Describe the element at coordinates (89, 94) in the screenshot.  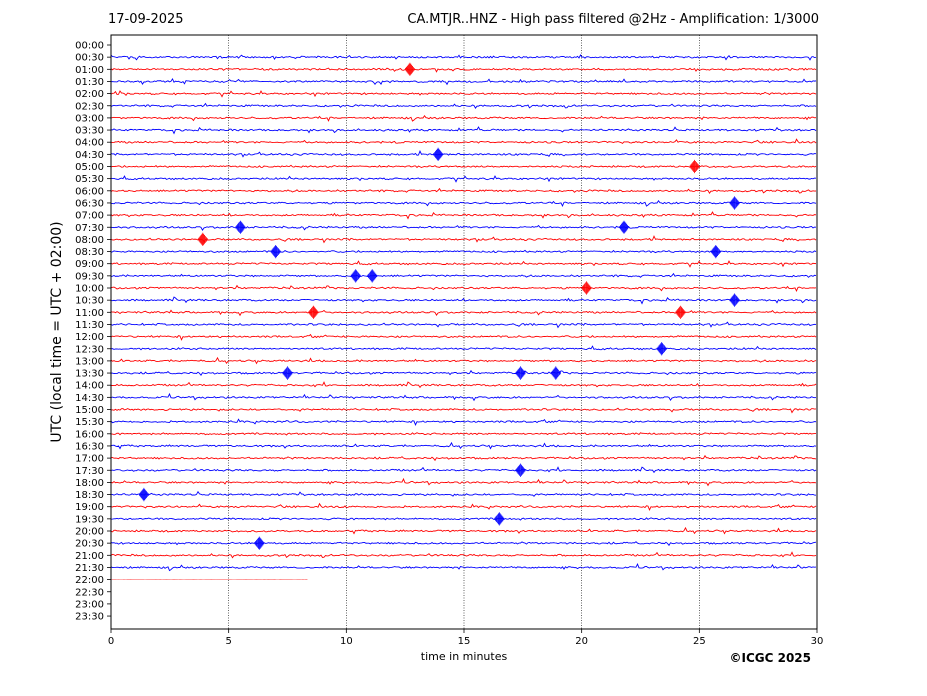
I see `y-tick-label: 02:00` at that location.